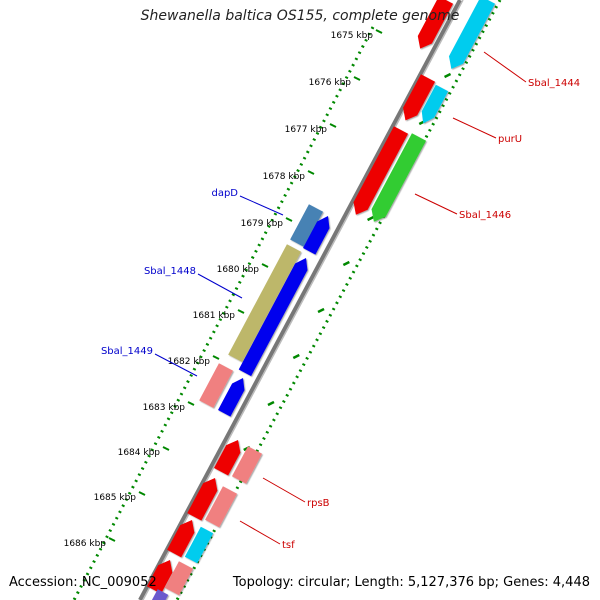 The width and height of the screenshot is (600, 600). I want to click on gene-label: dapD, so click(224, 193).